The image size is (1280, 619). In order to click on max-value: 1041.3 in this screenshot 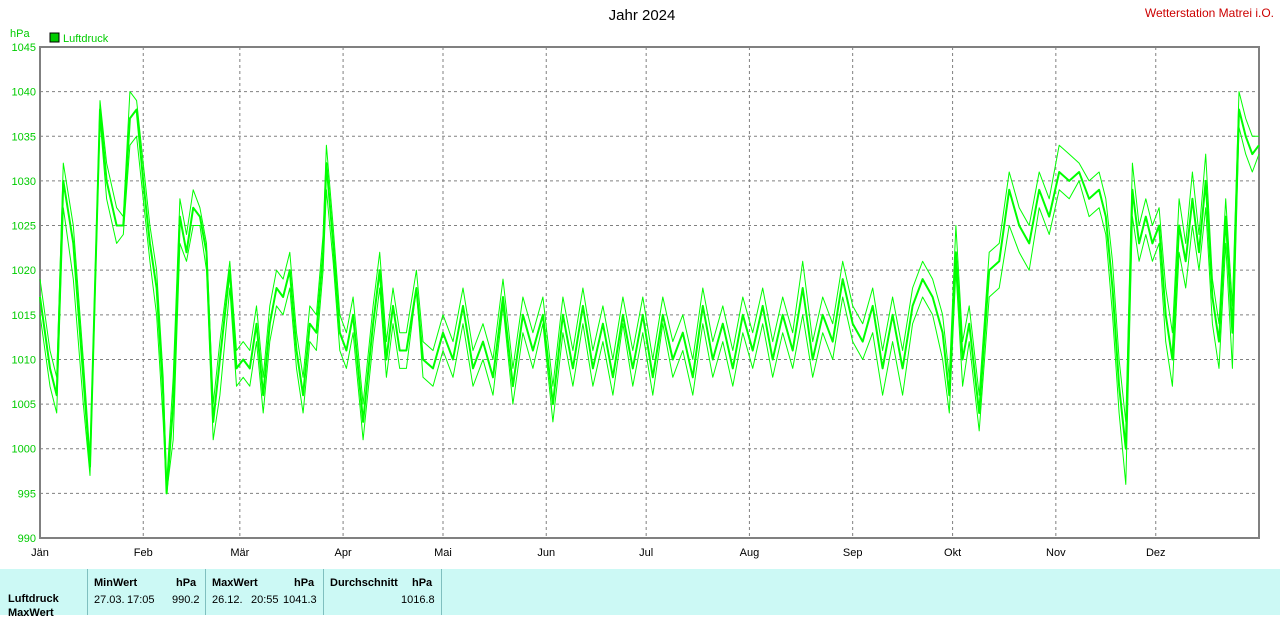, I will do `click(300, 600)`.